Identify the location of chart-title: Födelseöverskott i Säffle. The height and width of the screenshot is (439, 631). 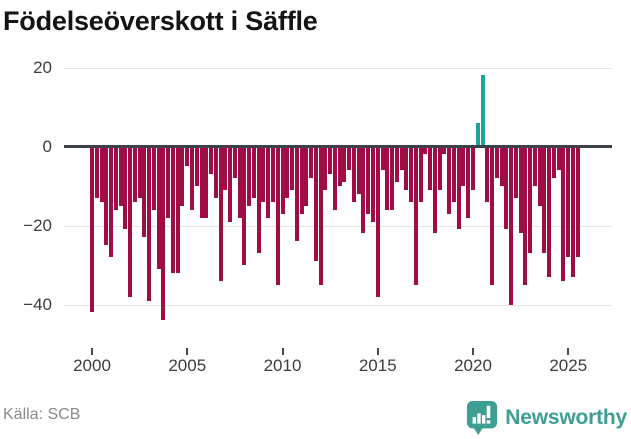
(160, 21).